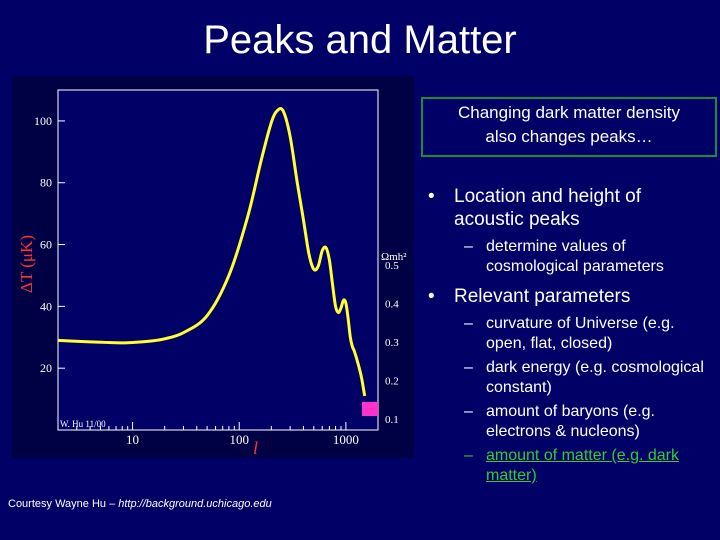 The image size is (720, 540). Describe the element at coordinates (46, 368) in the screenshot. I see `y-tick-label: 20` at that location.